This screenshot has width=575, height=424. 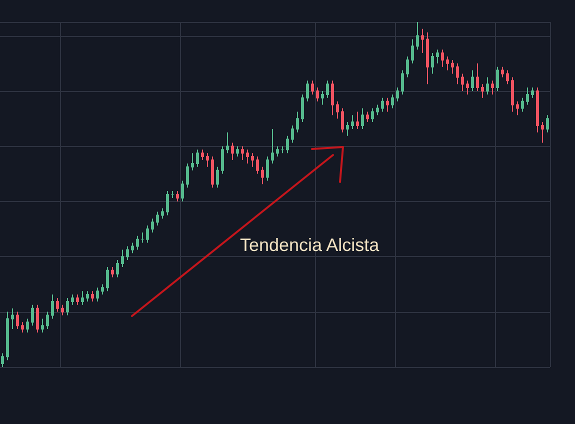 I want to click on annotation: Tendencia Alcista, so click(x=310, y=245).